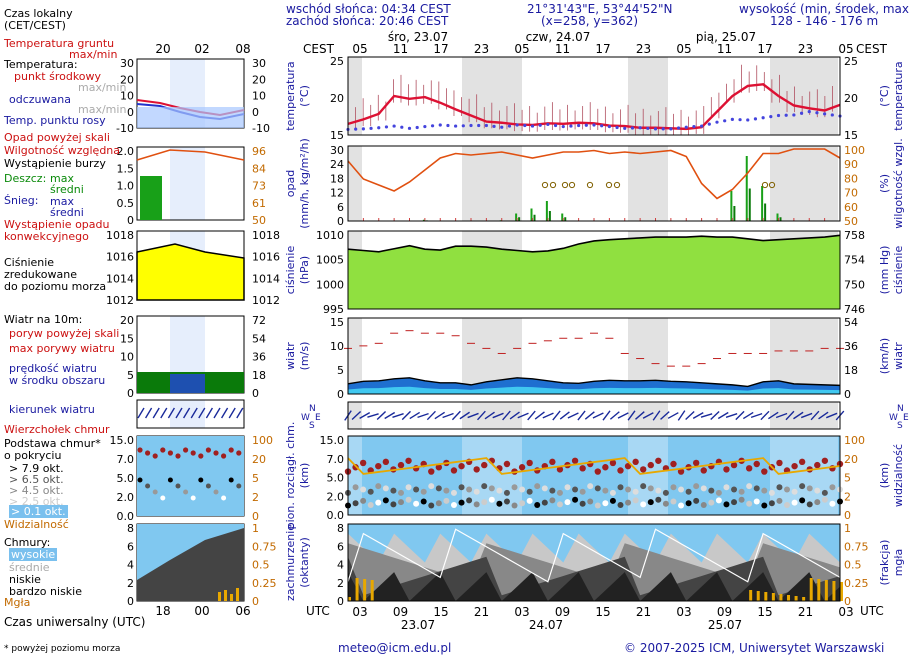 The width and height of the screenshot is (910, 660). I want to click on legend-local-hour: 02, so click(201, 49).